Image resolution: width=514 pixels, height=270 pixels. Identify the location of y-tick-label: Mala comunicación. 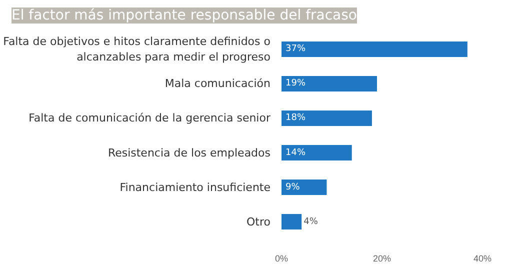
(217, 83).